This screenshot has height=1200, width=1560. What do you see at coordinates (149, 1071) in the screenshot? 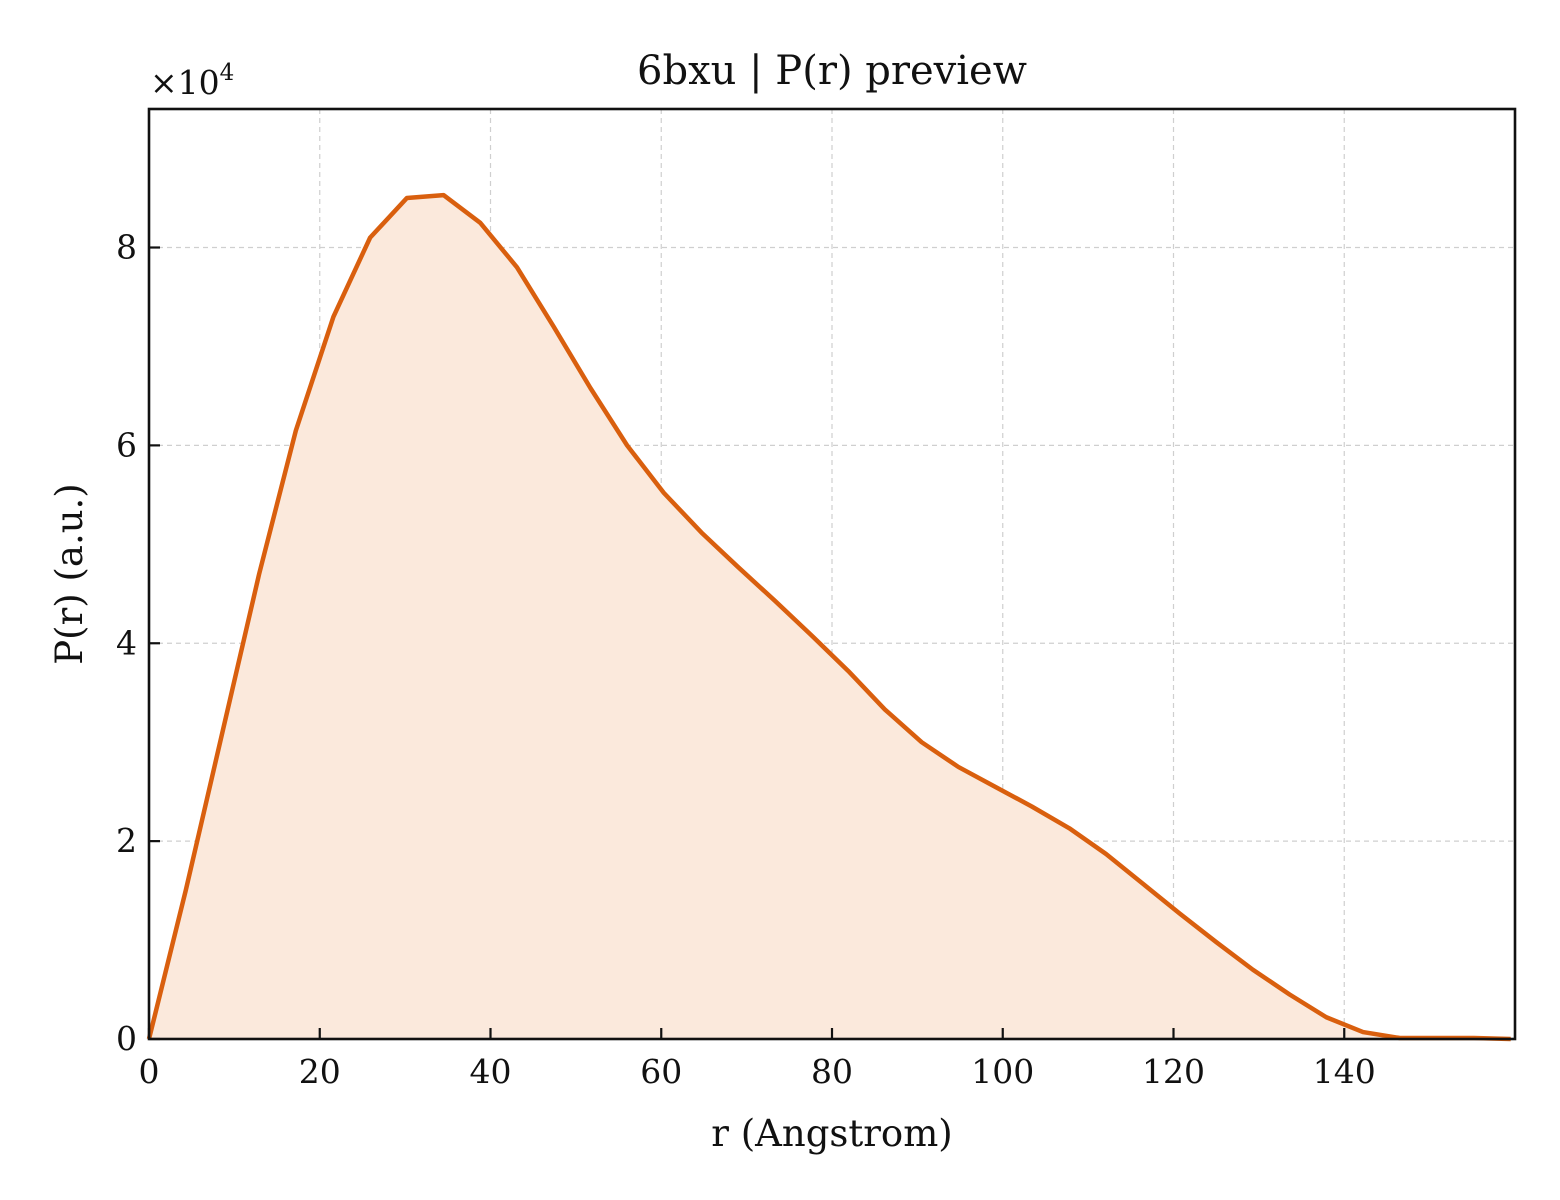
I see `x-tick-label: 0` at bounding box center [149, 1071].